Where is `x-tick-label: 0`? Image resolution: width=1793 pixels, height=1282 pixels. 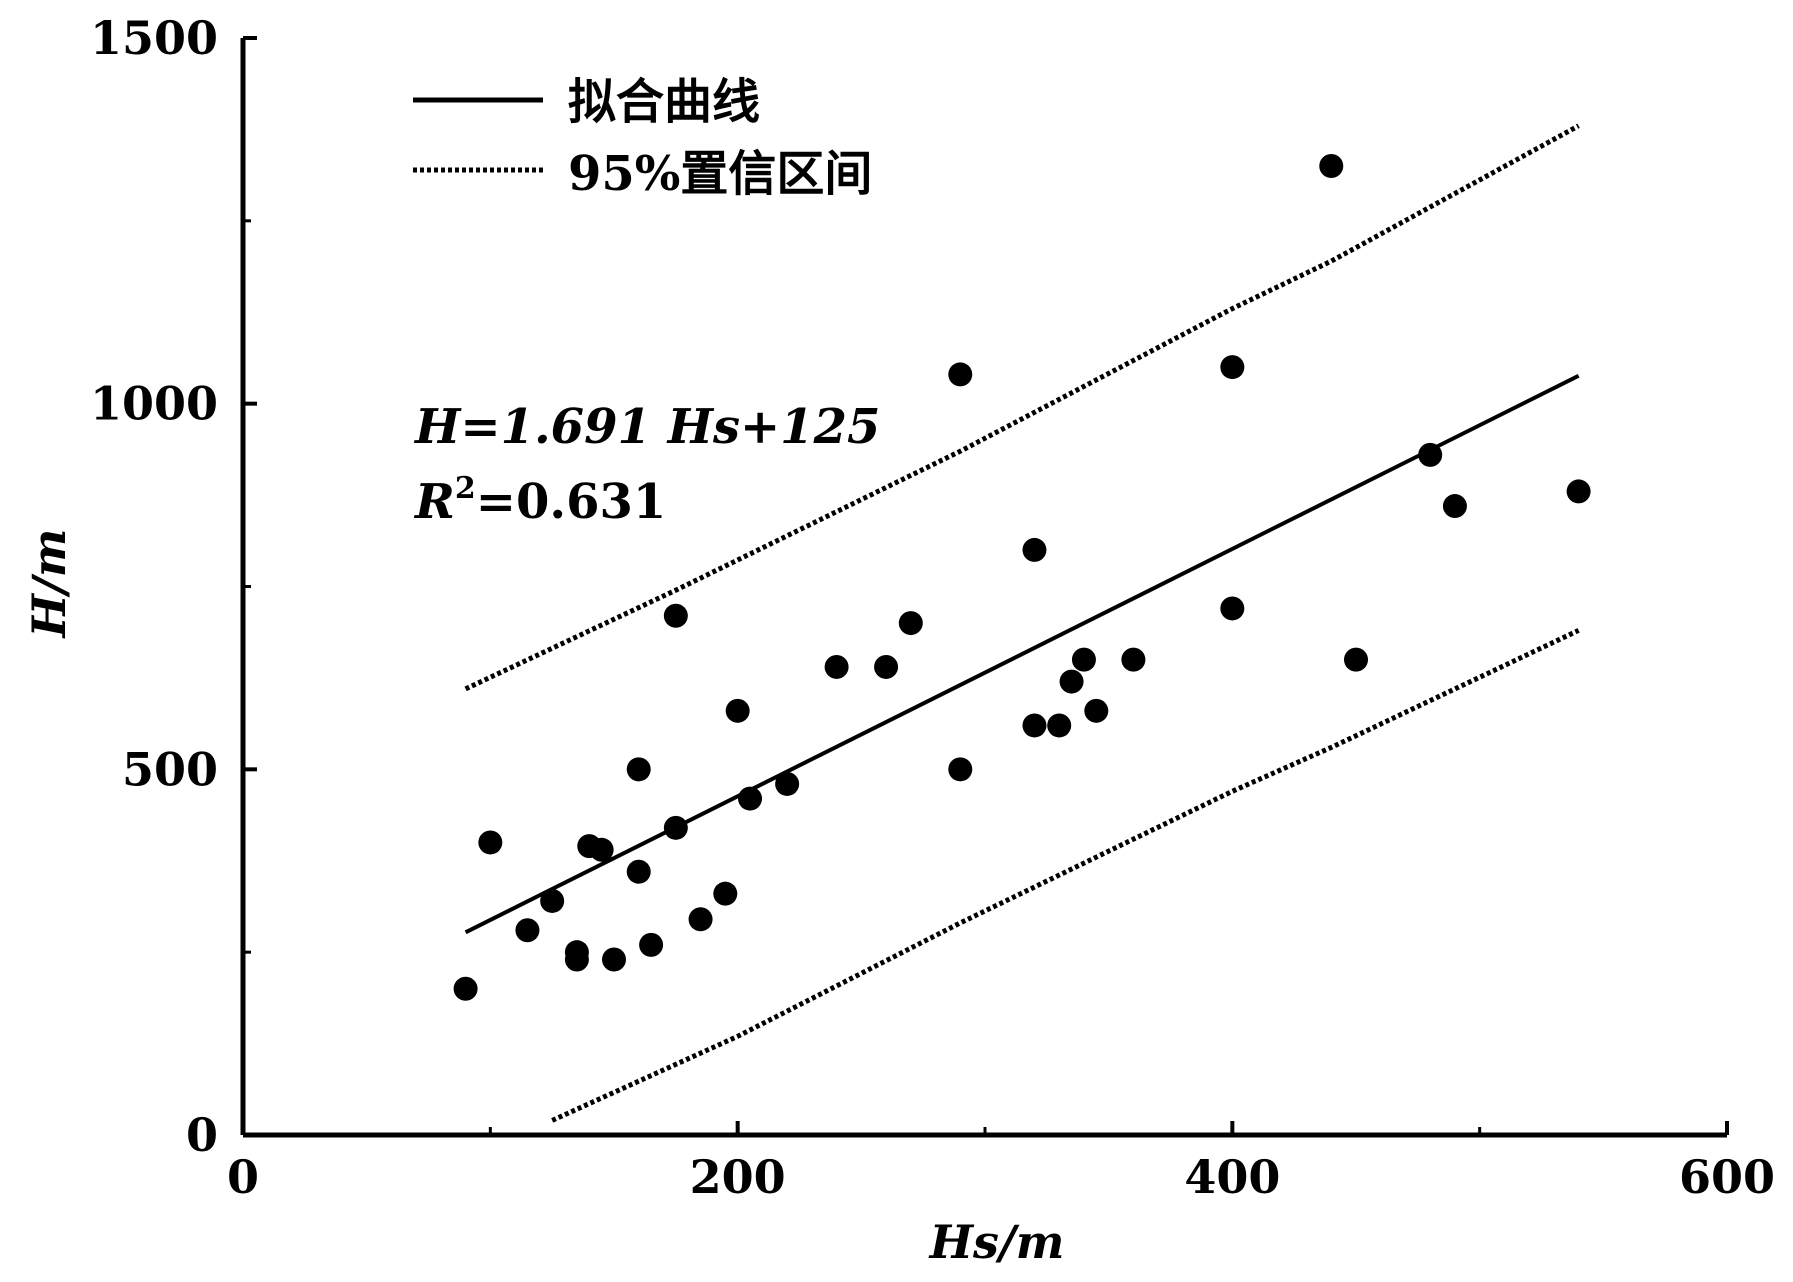 x-tick-label: 0 is located at coordinates (243, 1177).